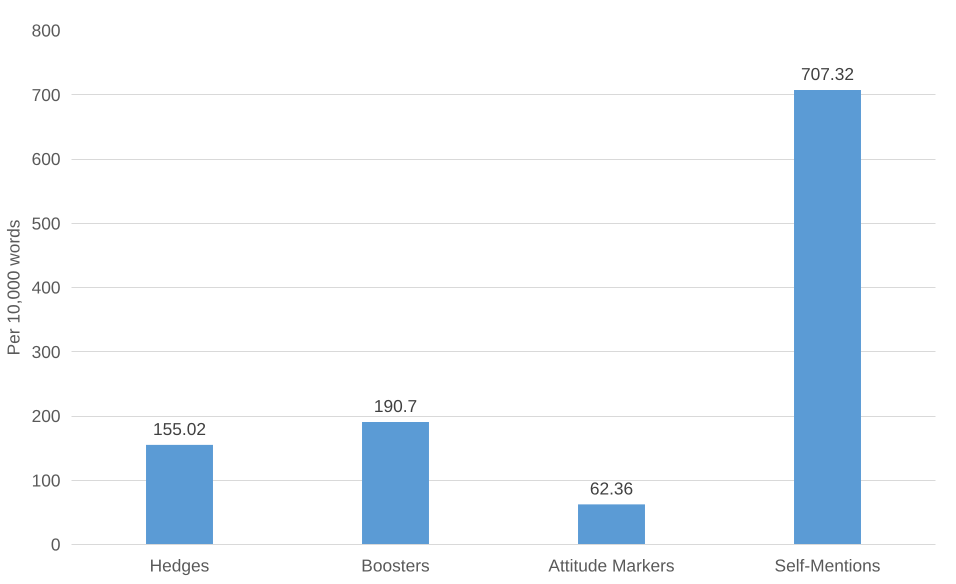  I want to click on x-tick-label: Hedges, so click(180, 566).